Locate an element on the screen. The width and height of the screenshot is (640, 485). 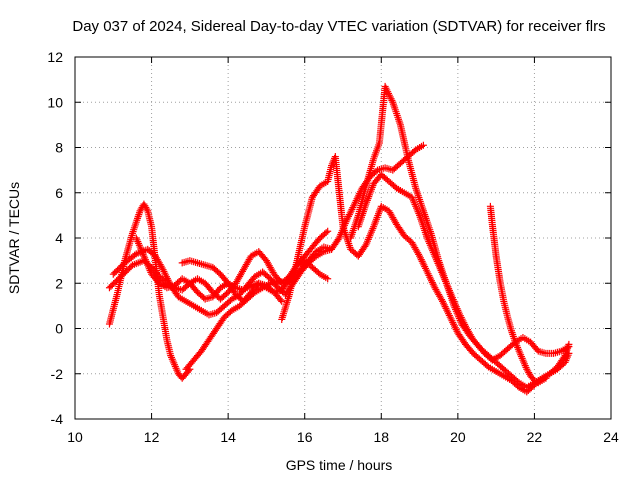
y-tick-label: 0 is located at coordinates (59, 329).